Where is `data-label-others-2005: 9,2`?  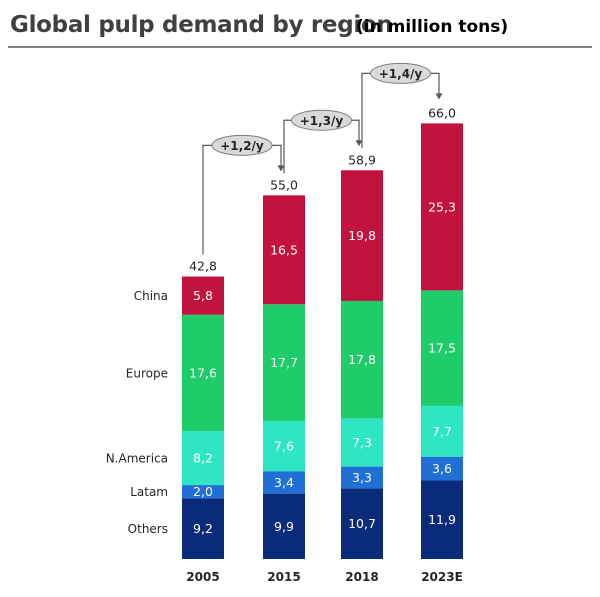
data-label-others-2005: 9,2 is located at coordinates (203, 528).